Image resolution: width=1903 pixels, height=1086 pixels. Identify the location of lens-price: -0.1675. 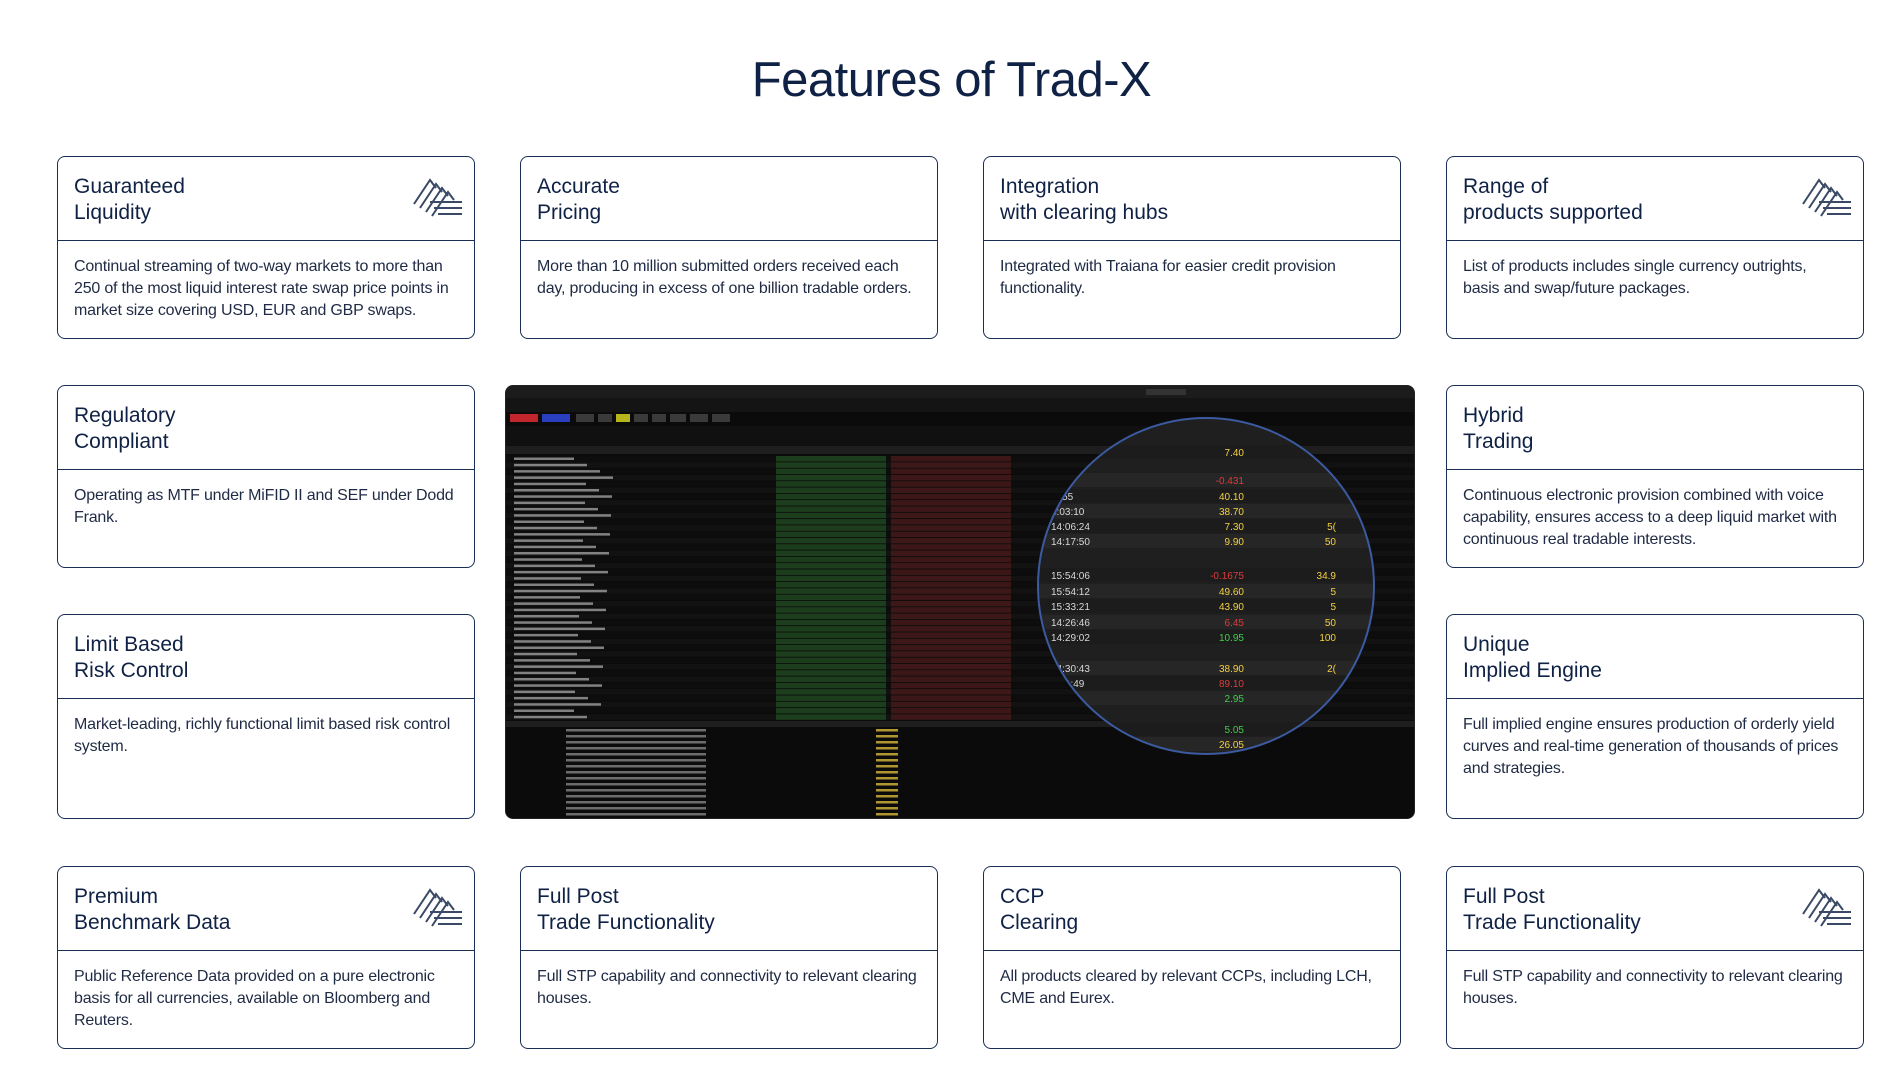
(1227, 576).